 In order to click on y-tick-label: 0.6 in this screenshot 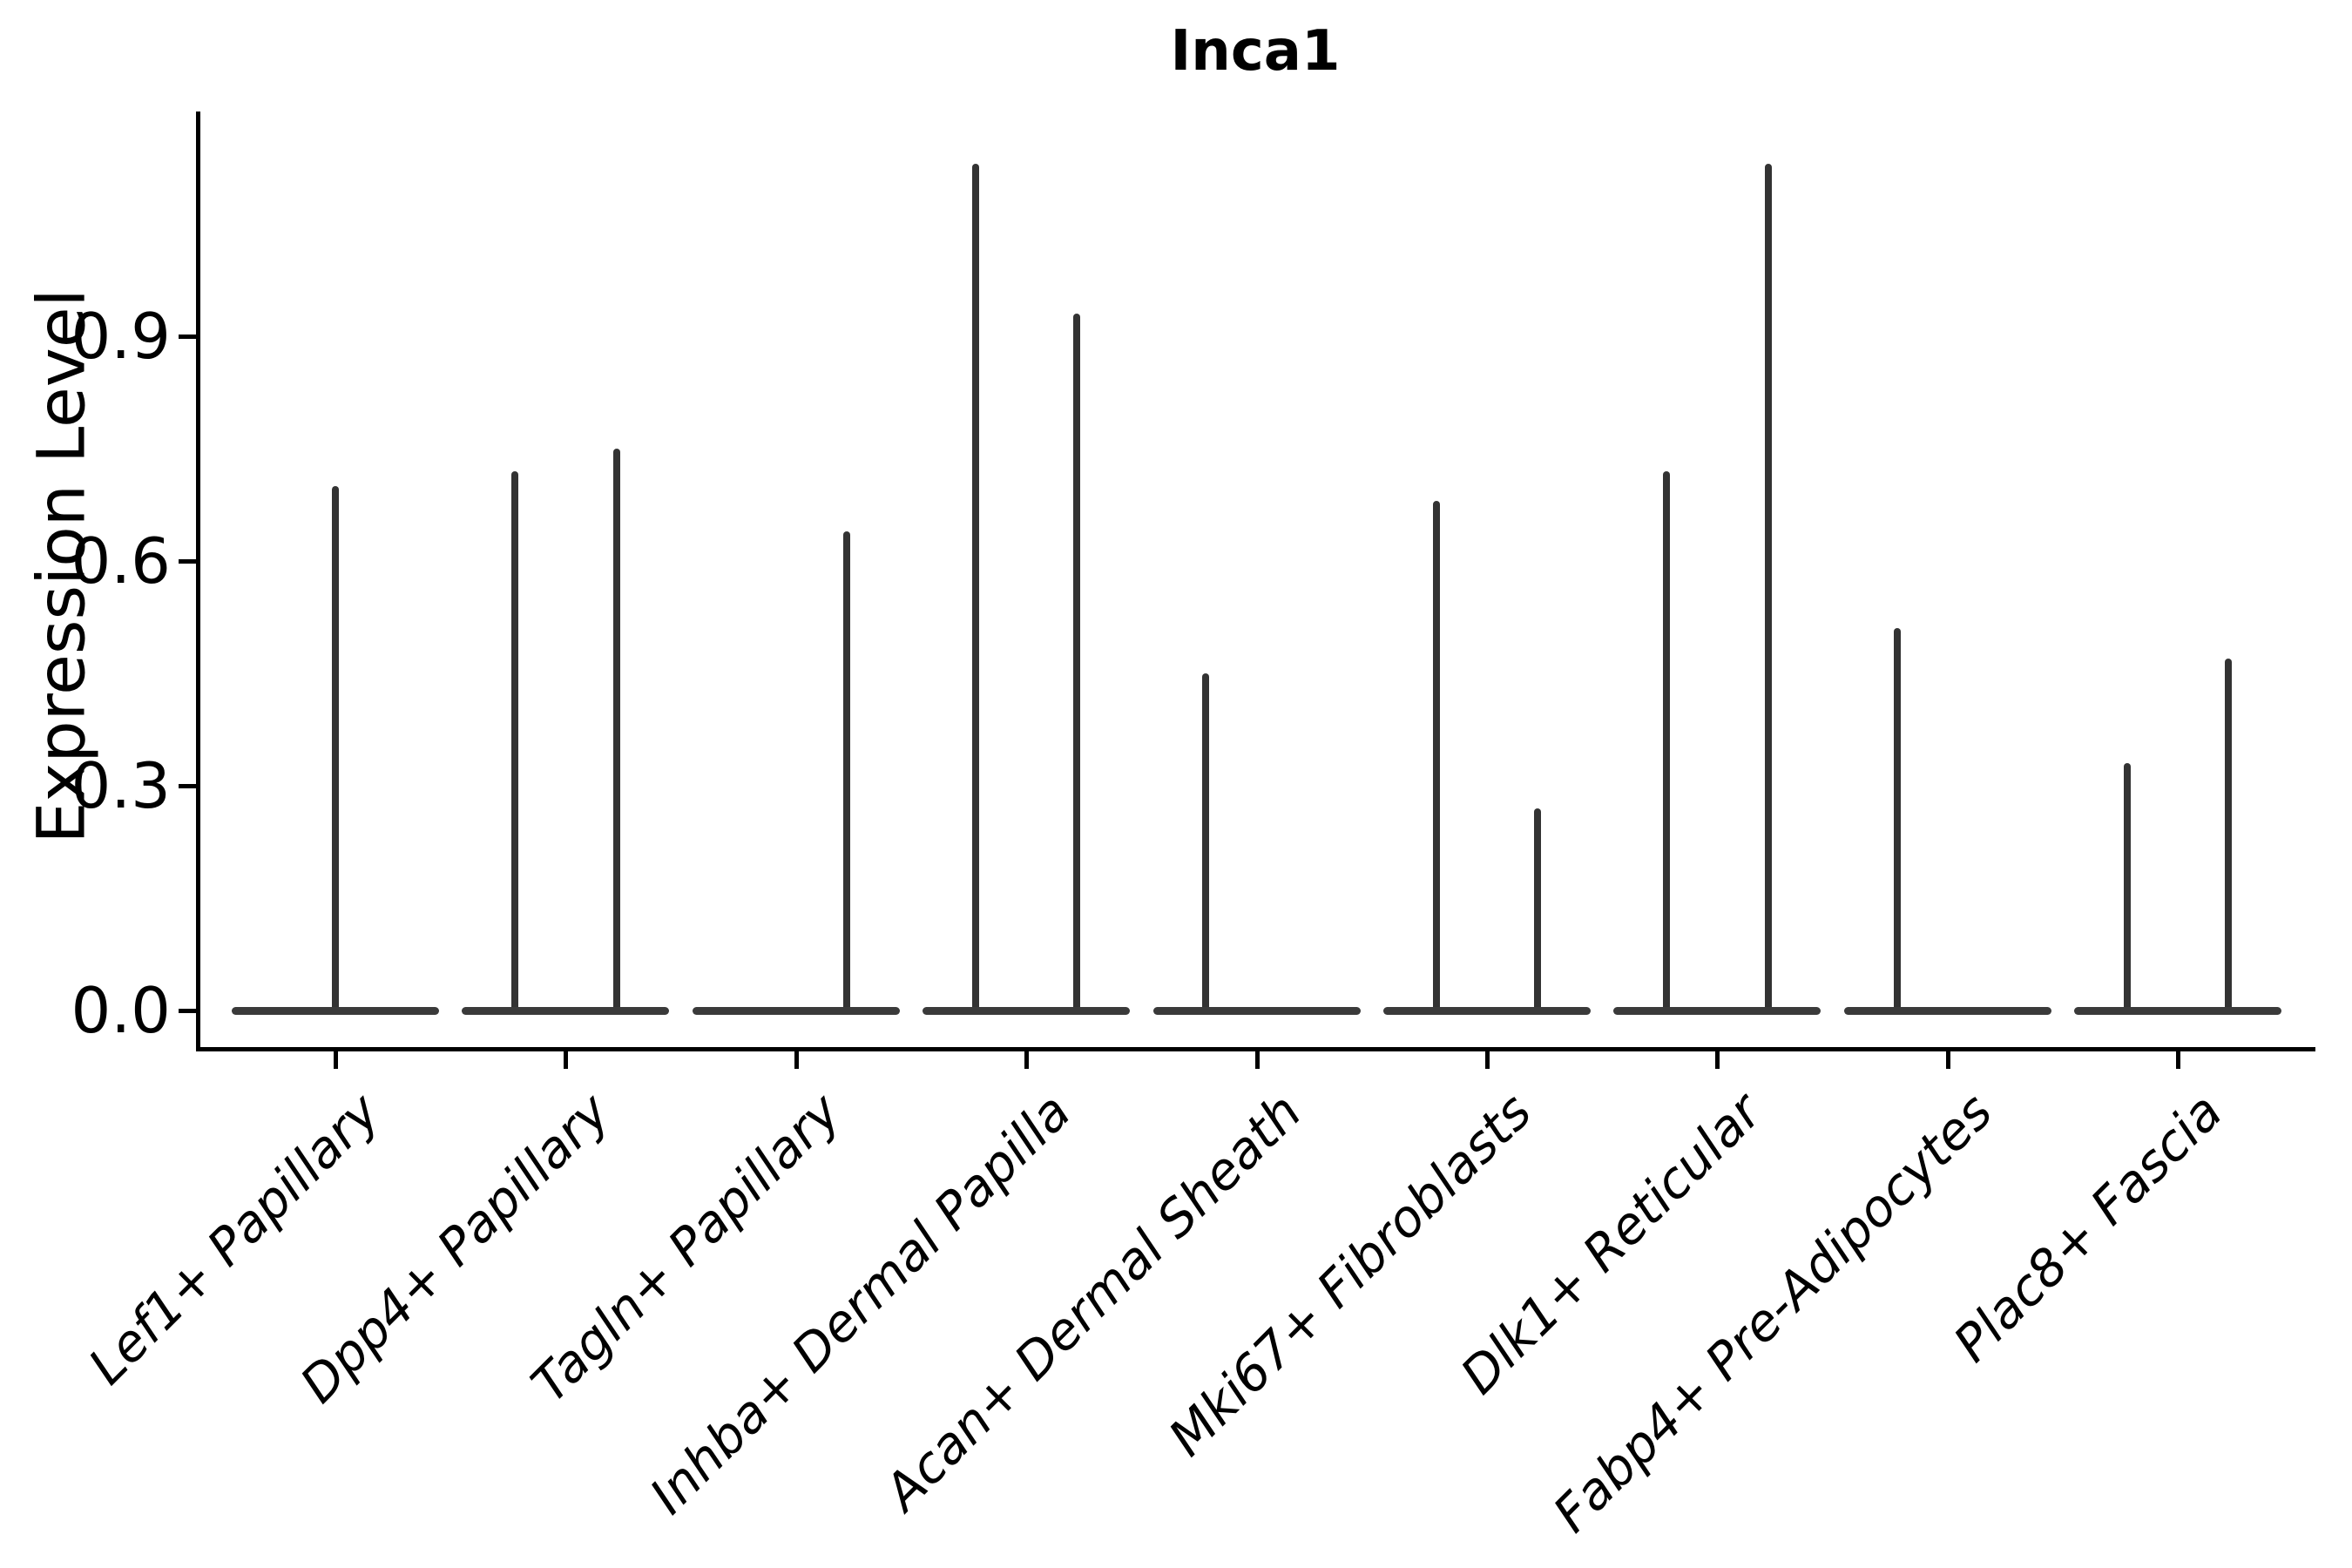, I will do `click(121, 561)`.